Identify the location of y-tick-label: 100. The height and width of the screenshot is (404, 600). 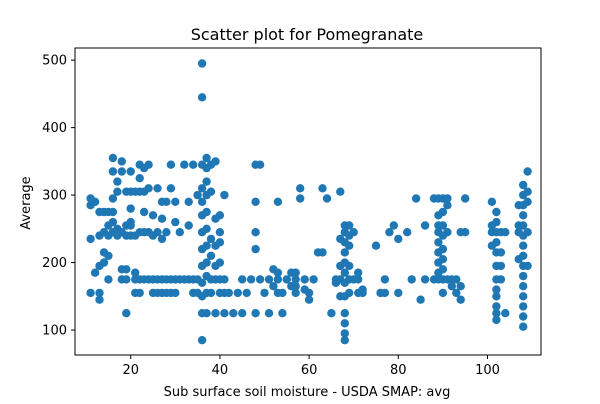
(54, 331).